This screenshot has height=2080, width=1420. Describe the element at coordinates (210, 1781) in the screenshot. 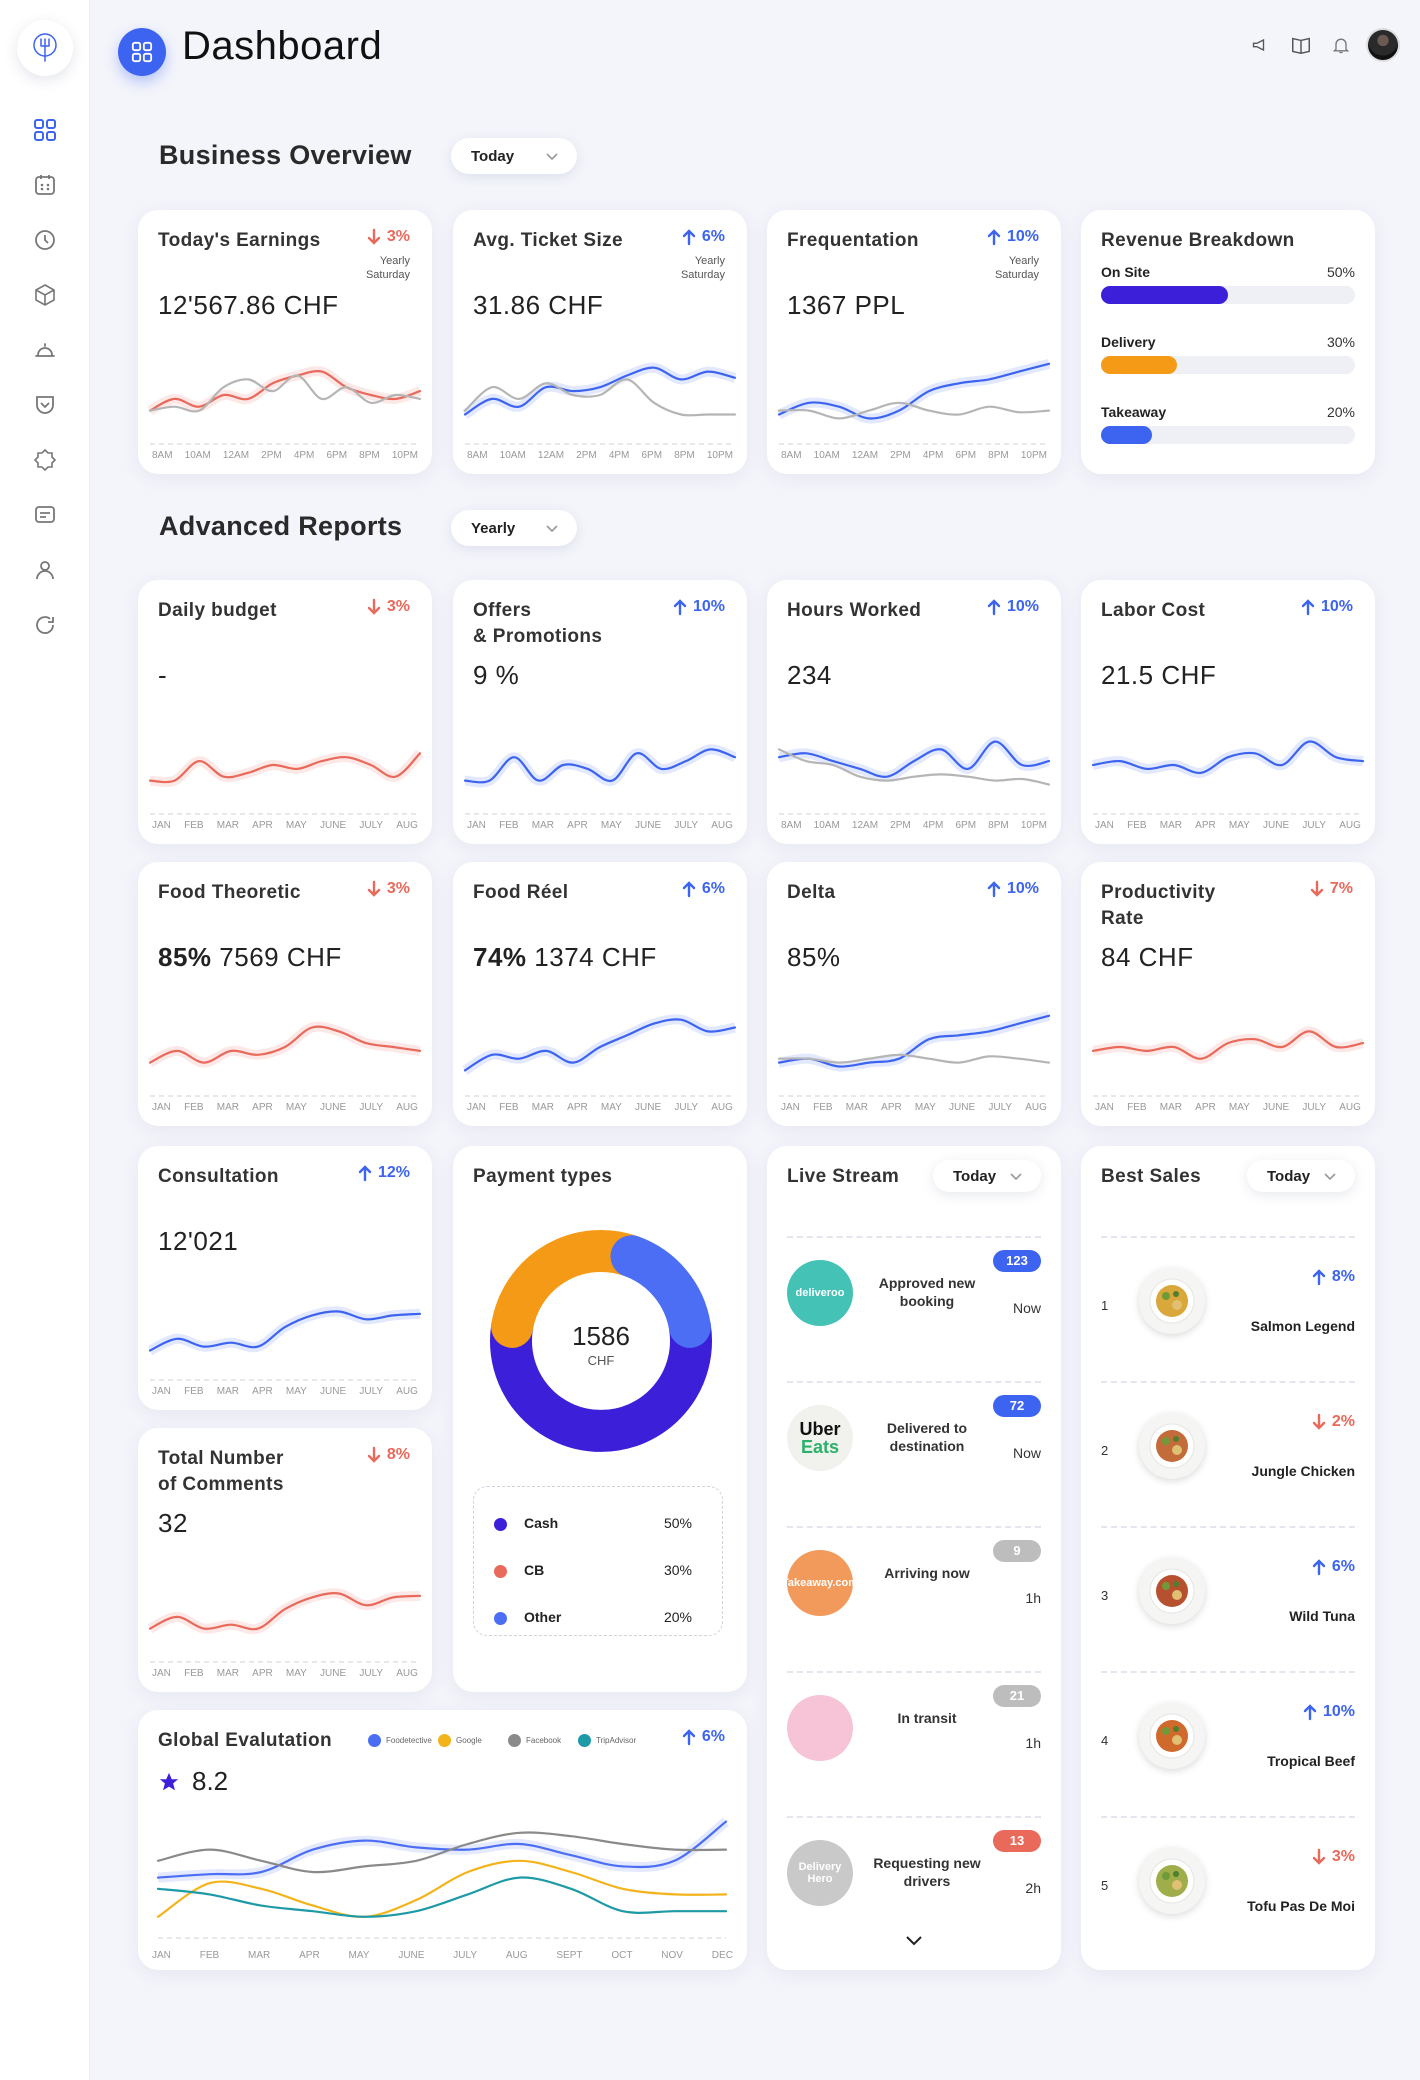

I see `rating-value: 8.2` at that location.